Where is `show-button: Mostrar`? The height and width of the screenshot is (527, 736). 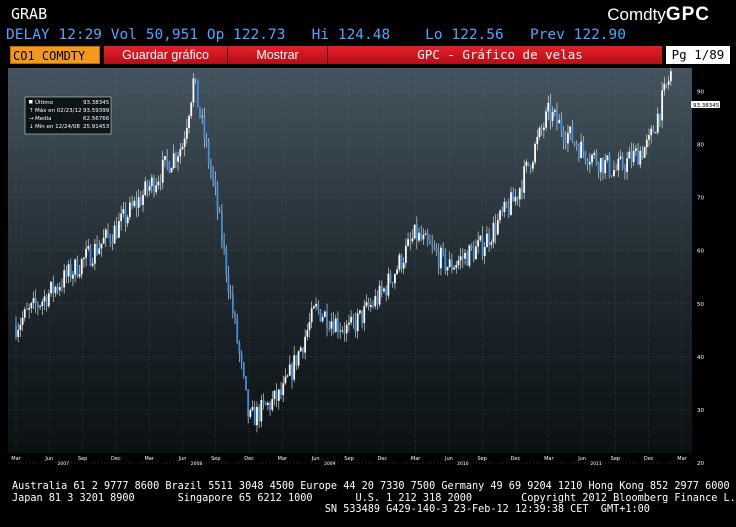 show-button: Mostrar is located at coordinates (278, 55).